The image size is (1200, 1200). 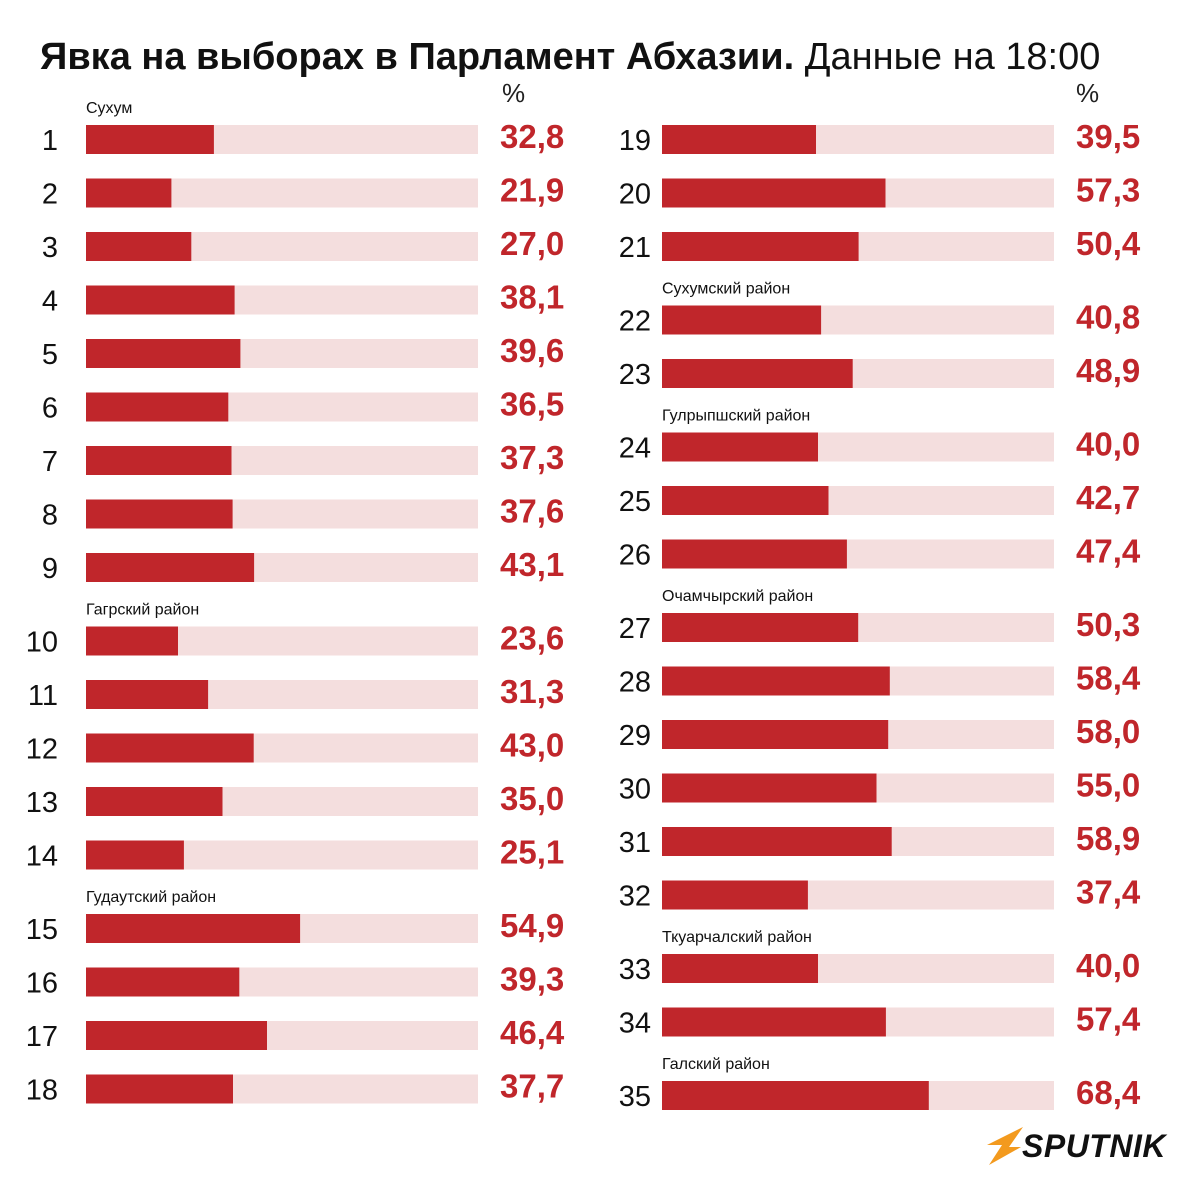 I want to click on turnout-value-label: 55,0, so click(x=1108, y=785).